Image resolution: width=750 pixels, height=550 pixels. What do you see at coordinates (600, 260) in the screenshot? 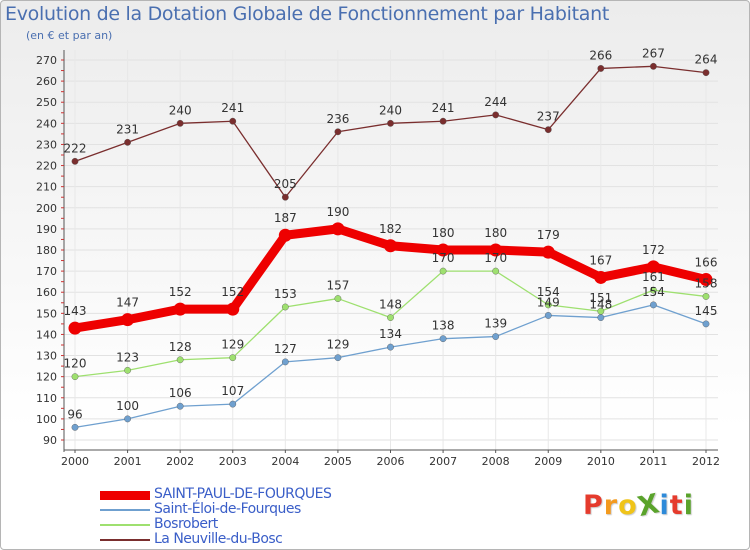
I see `data-label: 167` at bounding box center [600, 260].